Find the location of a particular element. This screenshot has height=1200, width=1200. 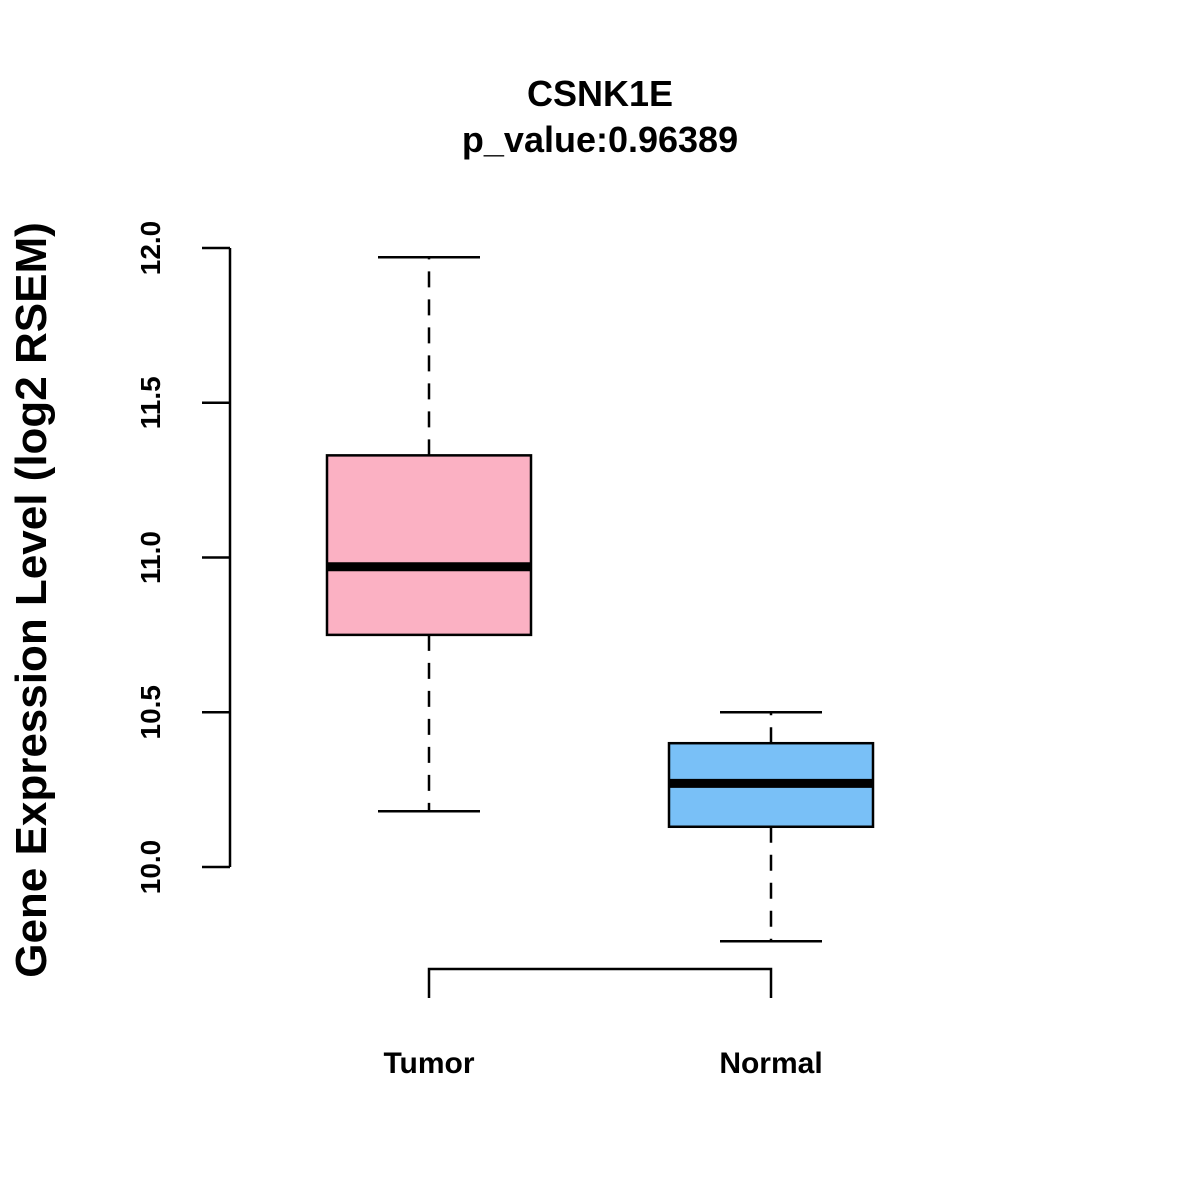

chart-title: CSNK1E is located at coordinates (600, 93).